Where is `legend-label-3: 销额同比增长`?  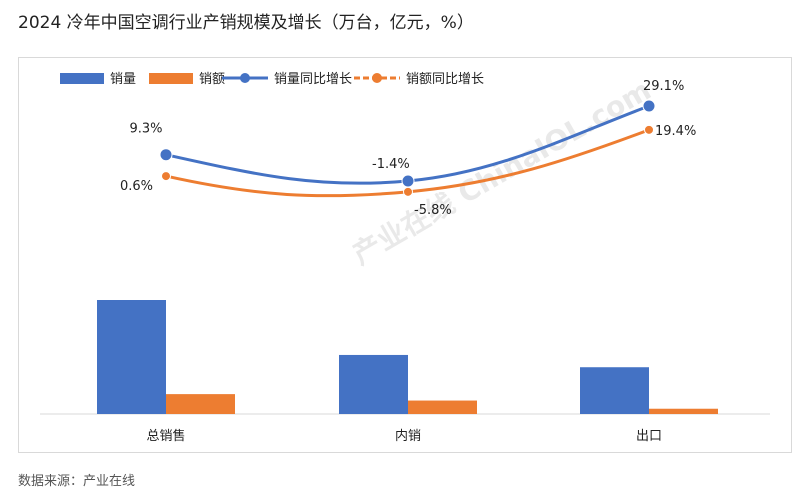 legend-label-3: 销额同比增长 is located at coordinates (445, 79).